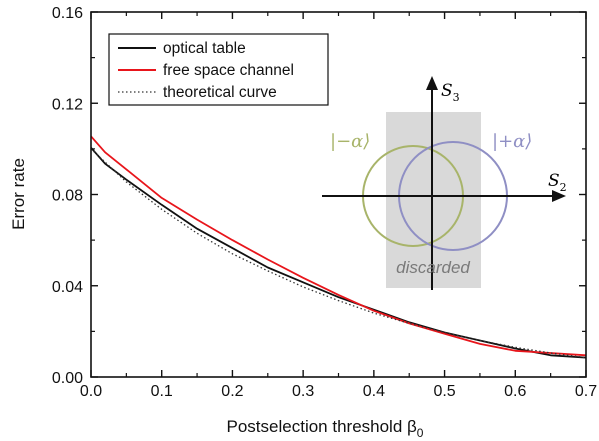 The width and height of the screenshot is (599, 441). What do you see at coordinates (232, 391) in the screenshot?
I see `x-tick-label: 0.2` at bounding box center [232, 391].